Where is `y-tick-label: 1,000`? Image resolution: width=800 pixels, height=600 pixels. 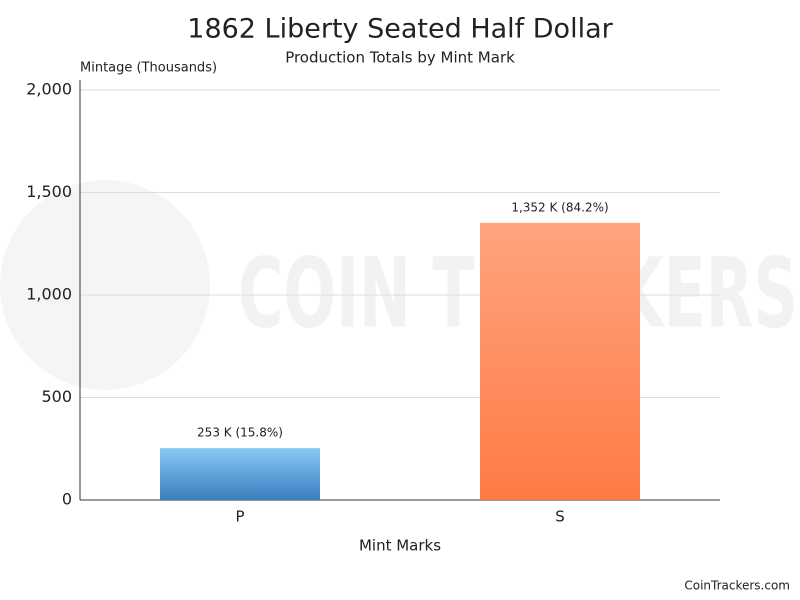 y-tick-label: 1,000 is located at coordinates (49, 294).